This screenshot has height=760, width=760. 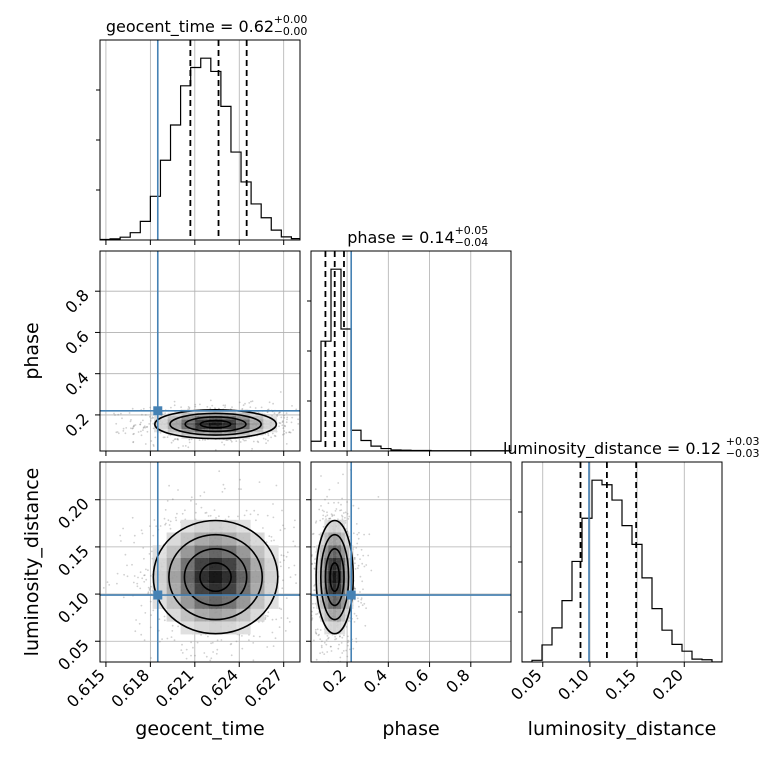 What do you see at coordinates (472, 230) in the screenshot?
I see `title-upper-error: +0.05` at bounding box center [472, 230].